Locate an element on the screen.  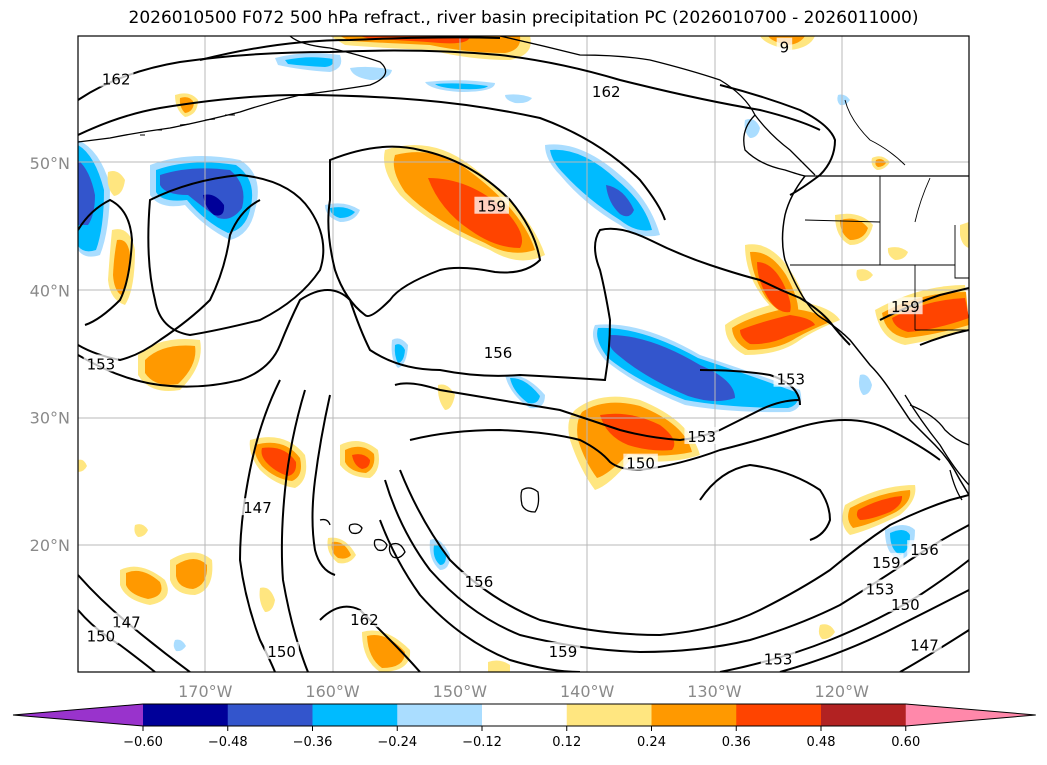
rockies-border is located at coordinates (875, 132).